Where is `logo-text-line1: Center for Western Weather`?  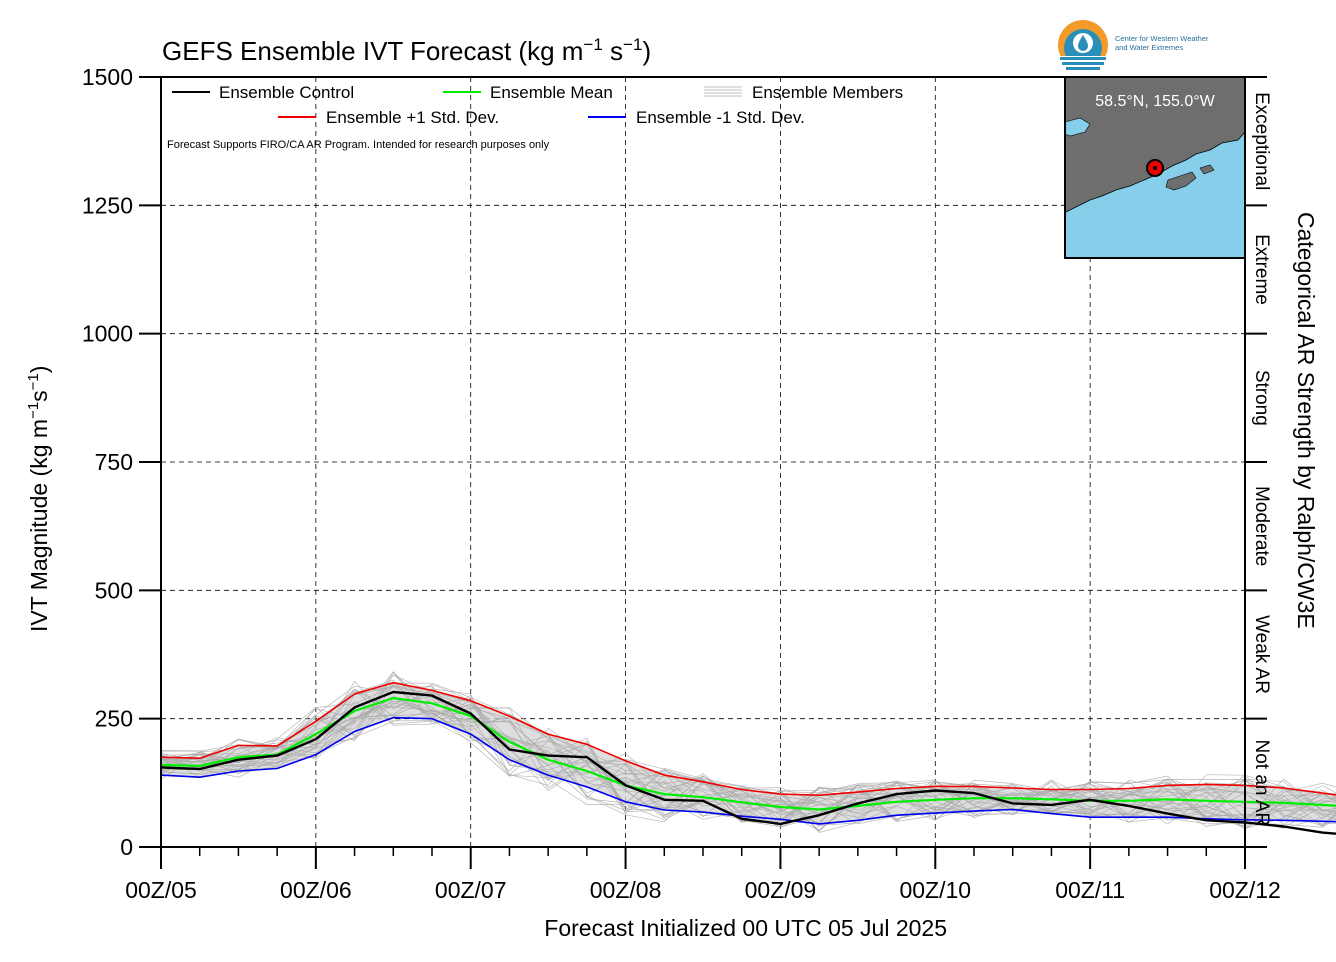
logo-text-line1: Center for Western Weather is located at coordinates (1162, 38).